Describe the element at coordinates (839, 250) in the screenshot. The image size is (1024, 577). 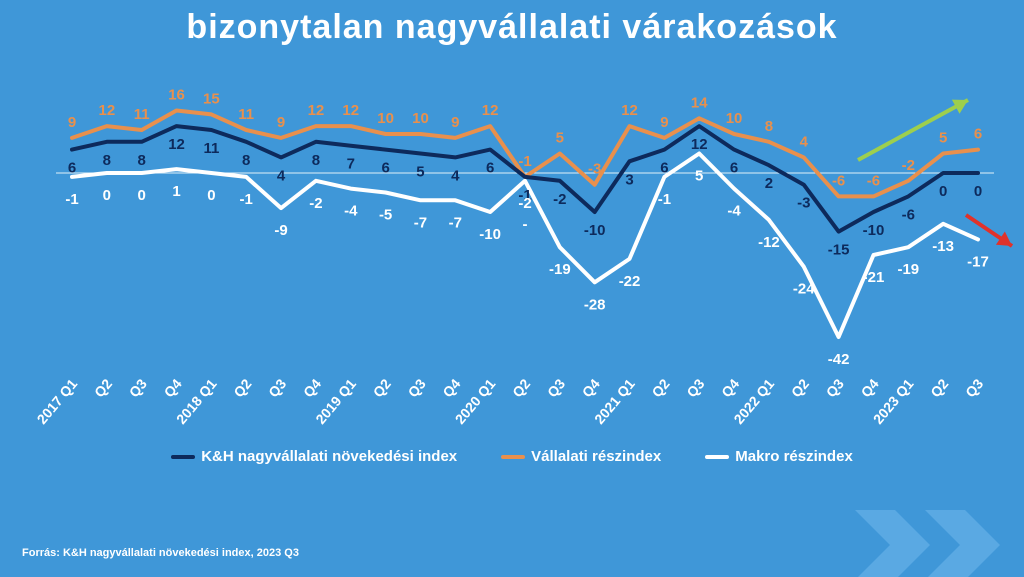
I see `data-label-index: -15` at that location.